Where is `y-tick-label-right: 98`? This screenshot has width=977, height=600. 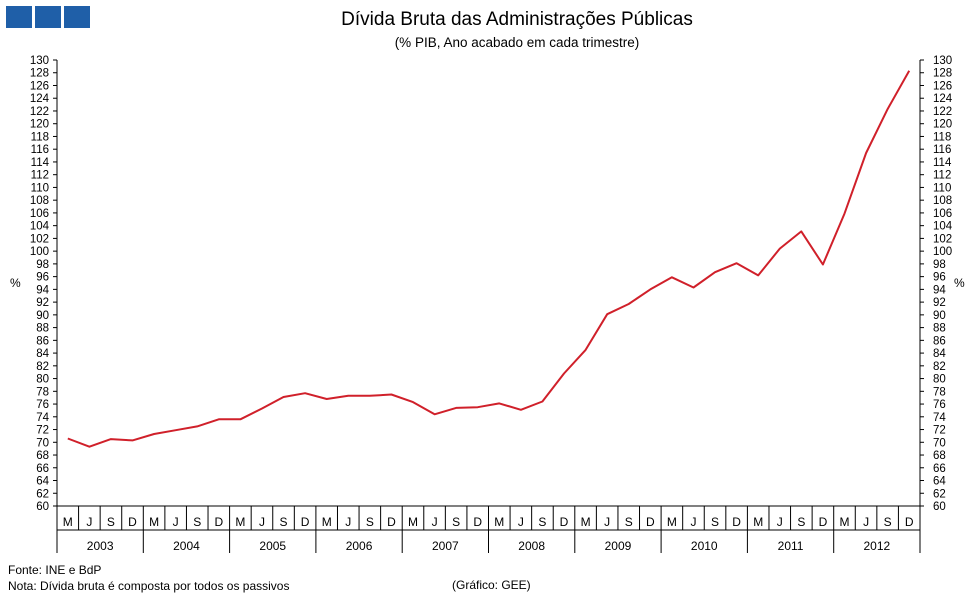
y-tick-label-right: 98 is located at coordinates (939, 265).